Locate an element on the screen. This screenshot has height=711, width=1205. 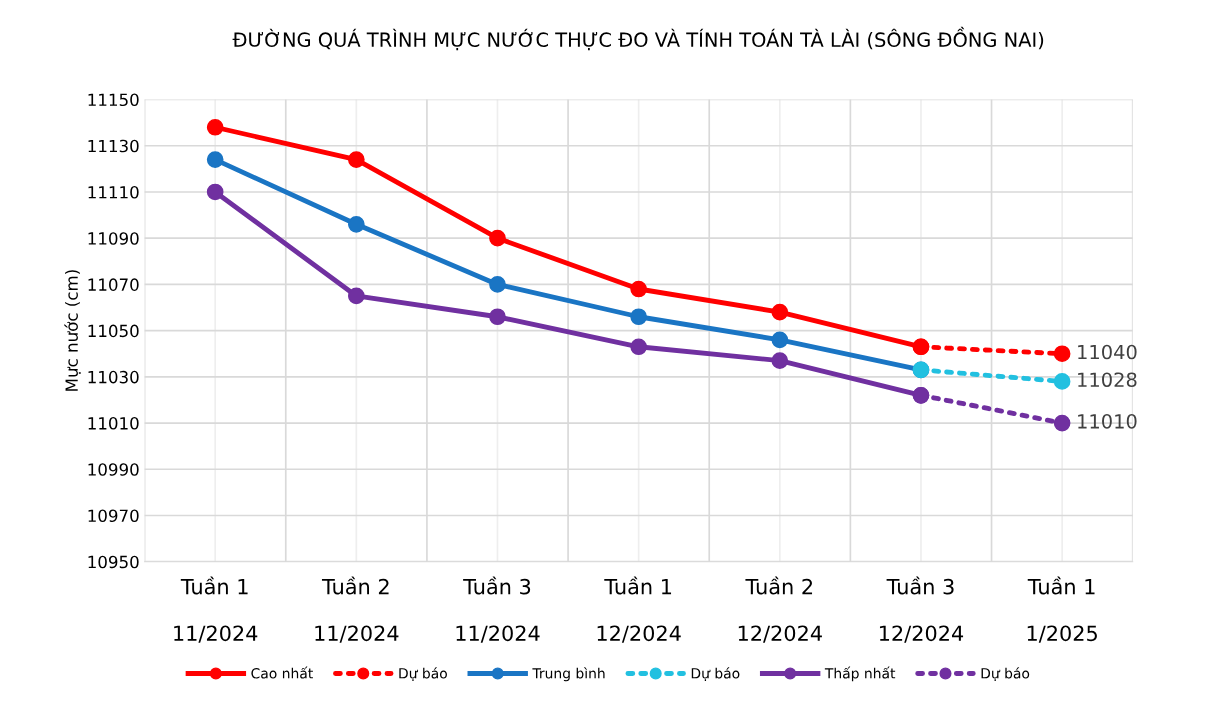
legend-label: Cao nhất is located at coordinates (282, 672).